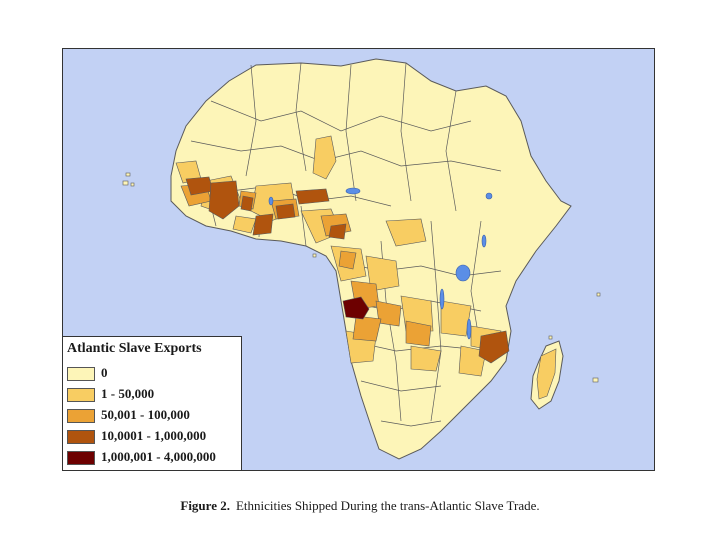 This screenshot has width=720, height=540. Describe the element at coordinates (104, 372) in the screenshot. I see `legend-label: 0` at that location.